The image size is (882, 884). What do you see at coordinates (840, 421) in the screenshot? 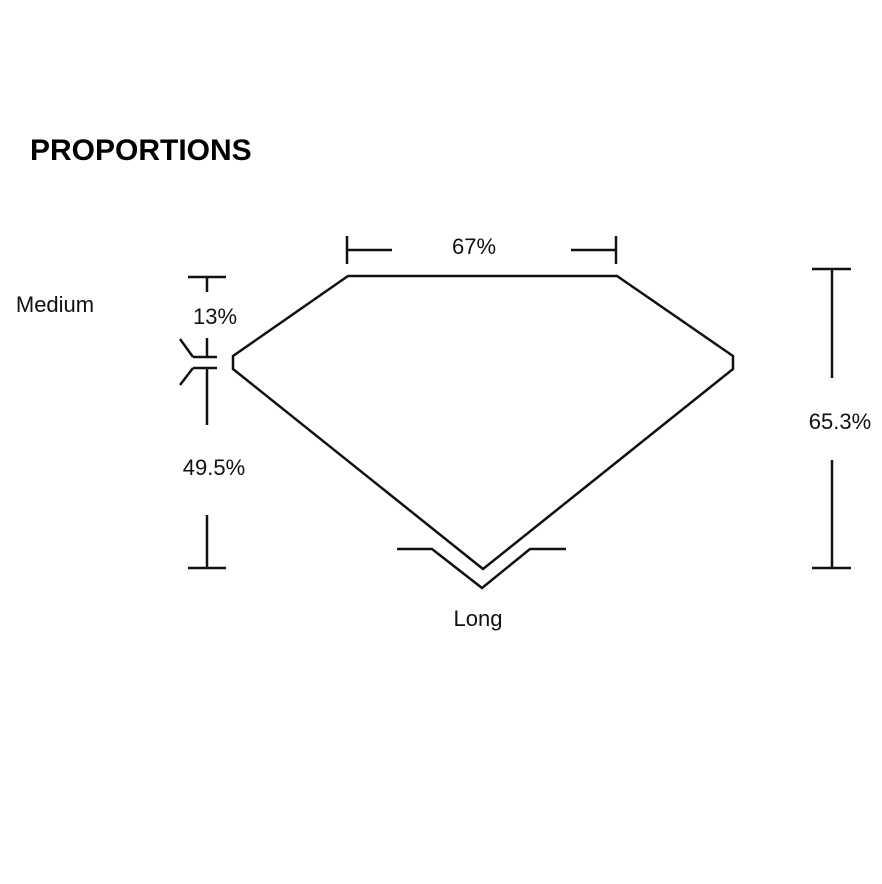
I see `total-depth-label: 65.3%` at bounding box center [840, 421].